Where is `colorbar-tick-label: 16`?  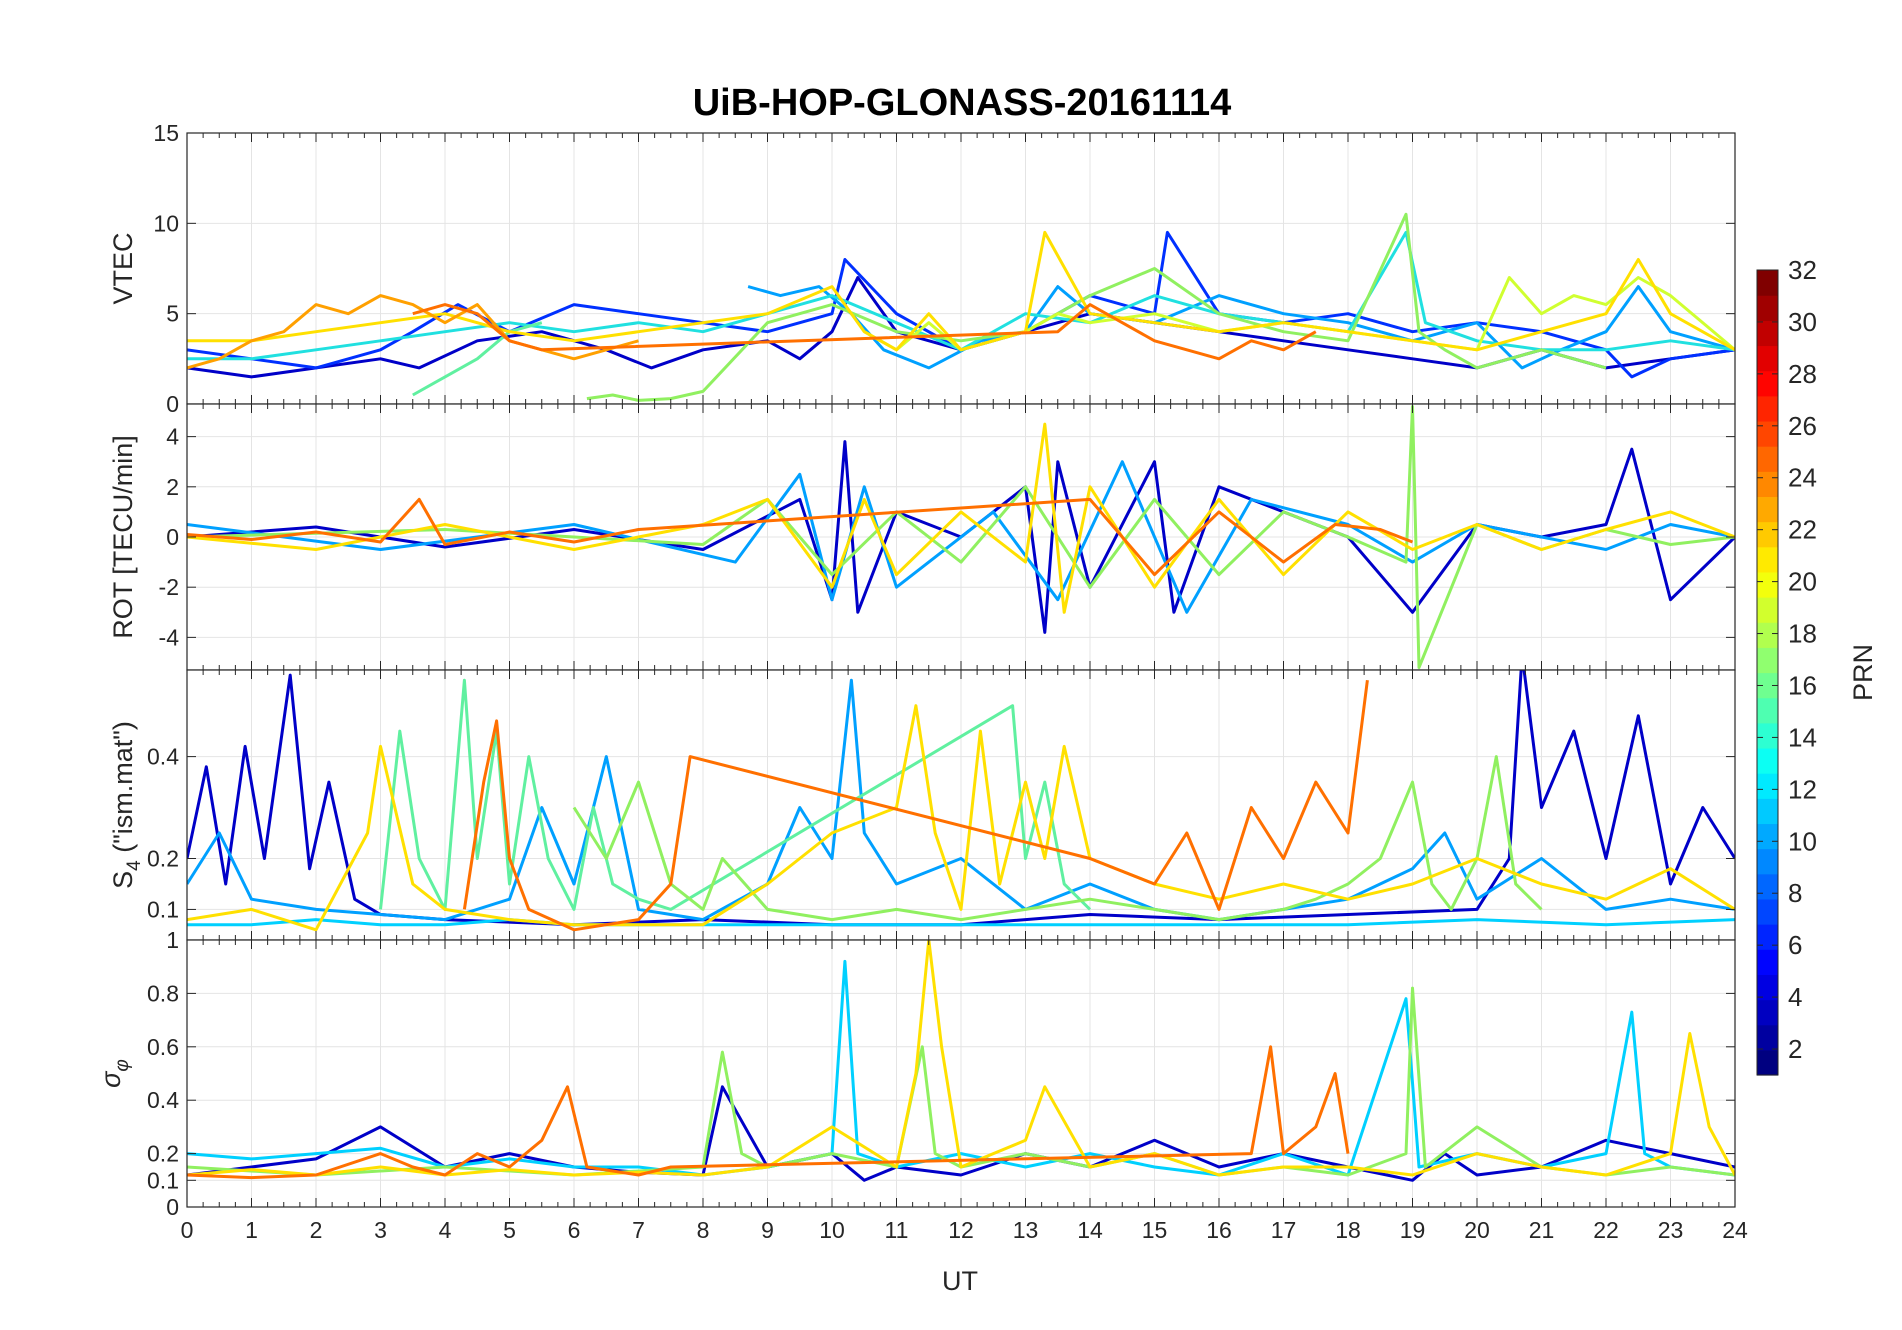
colorbar-tick-label: 16 is located at coordinates (1802, 685).